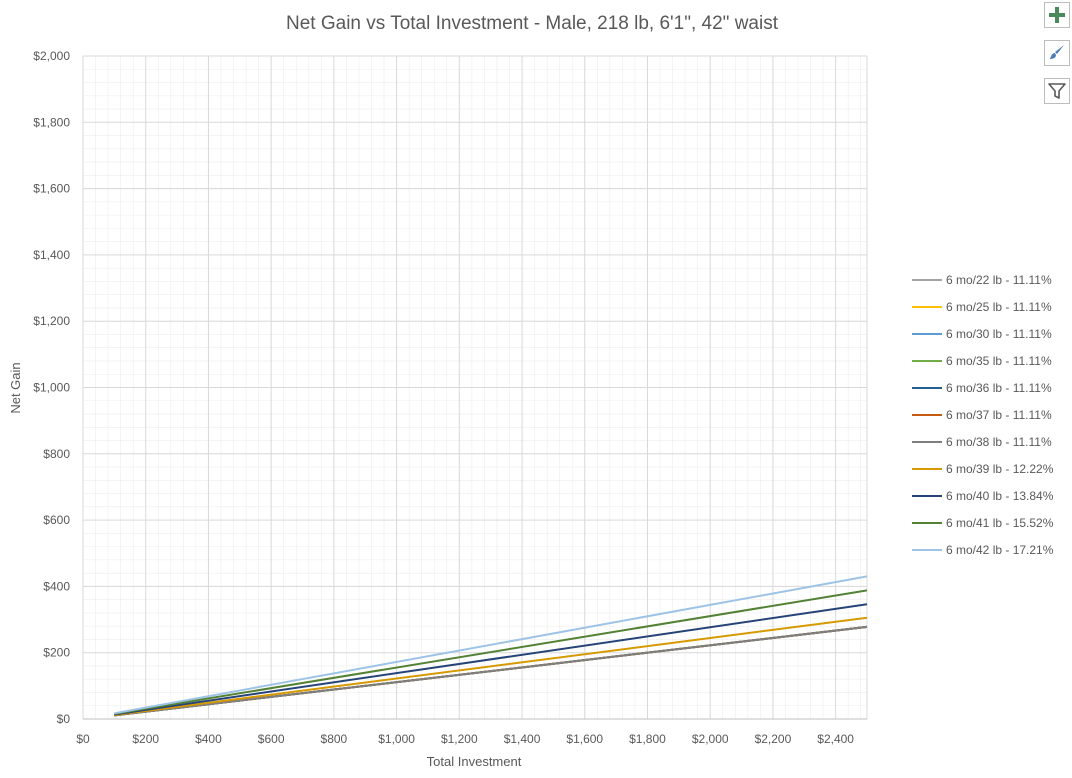  I want to click on y-tick-label: $0, so click(64, 719).